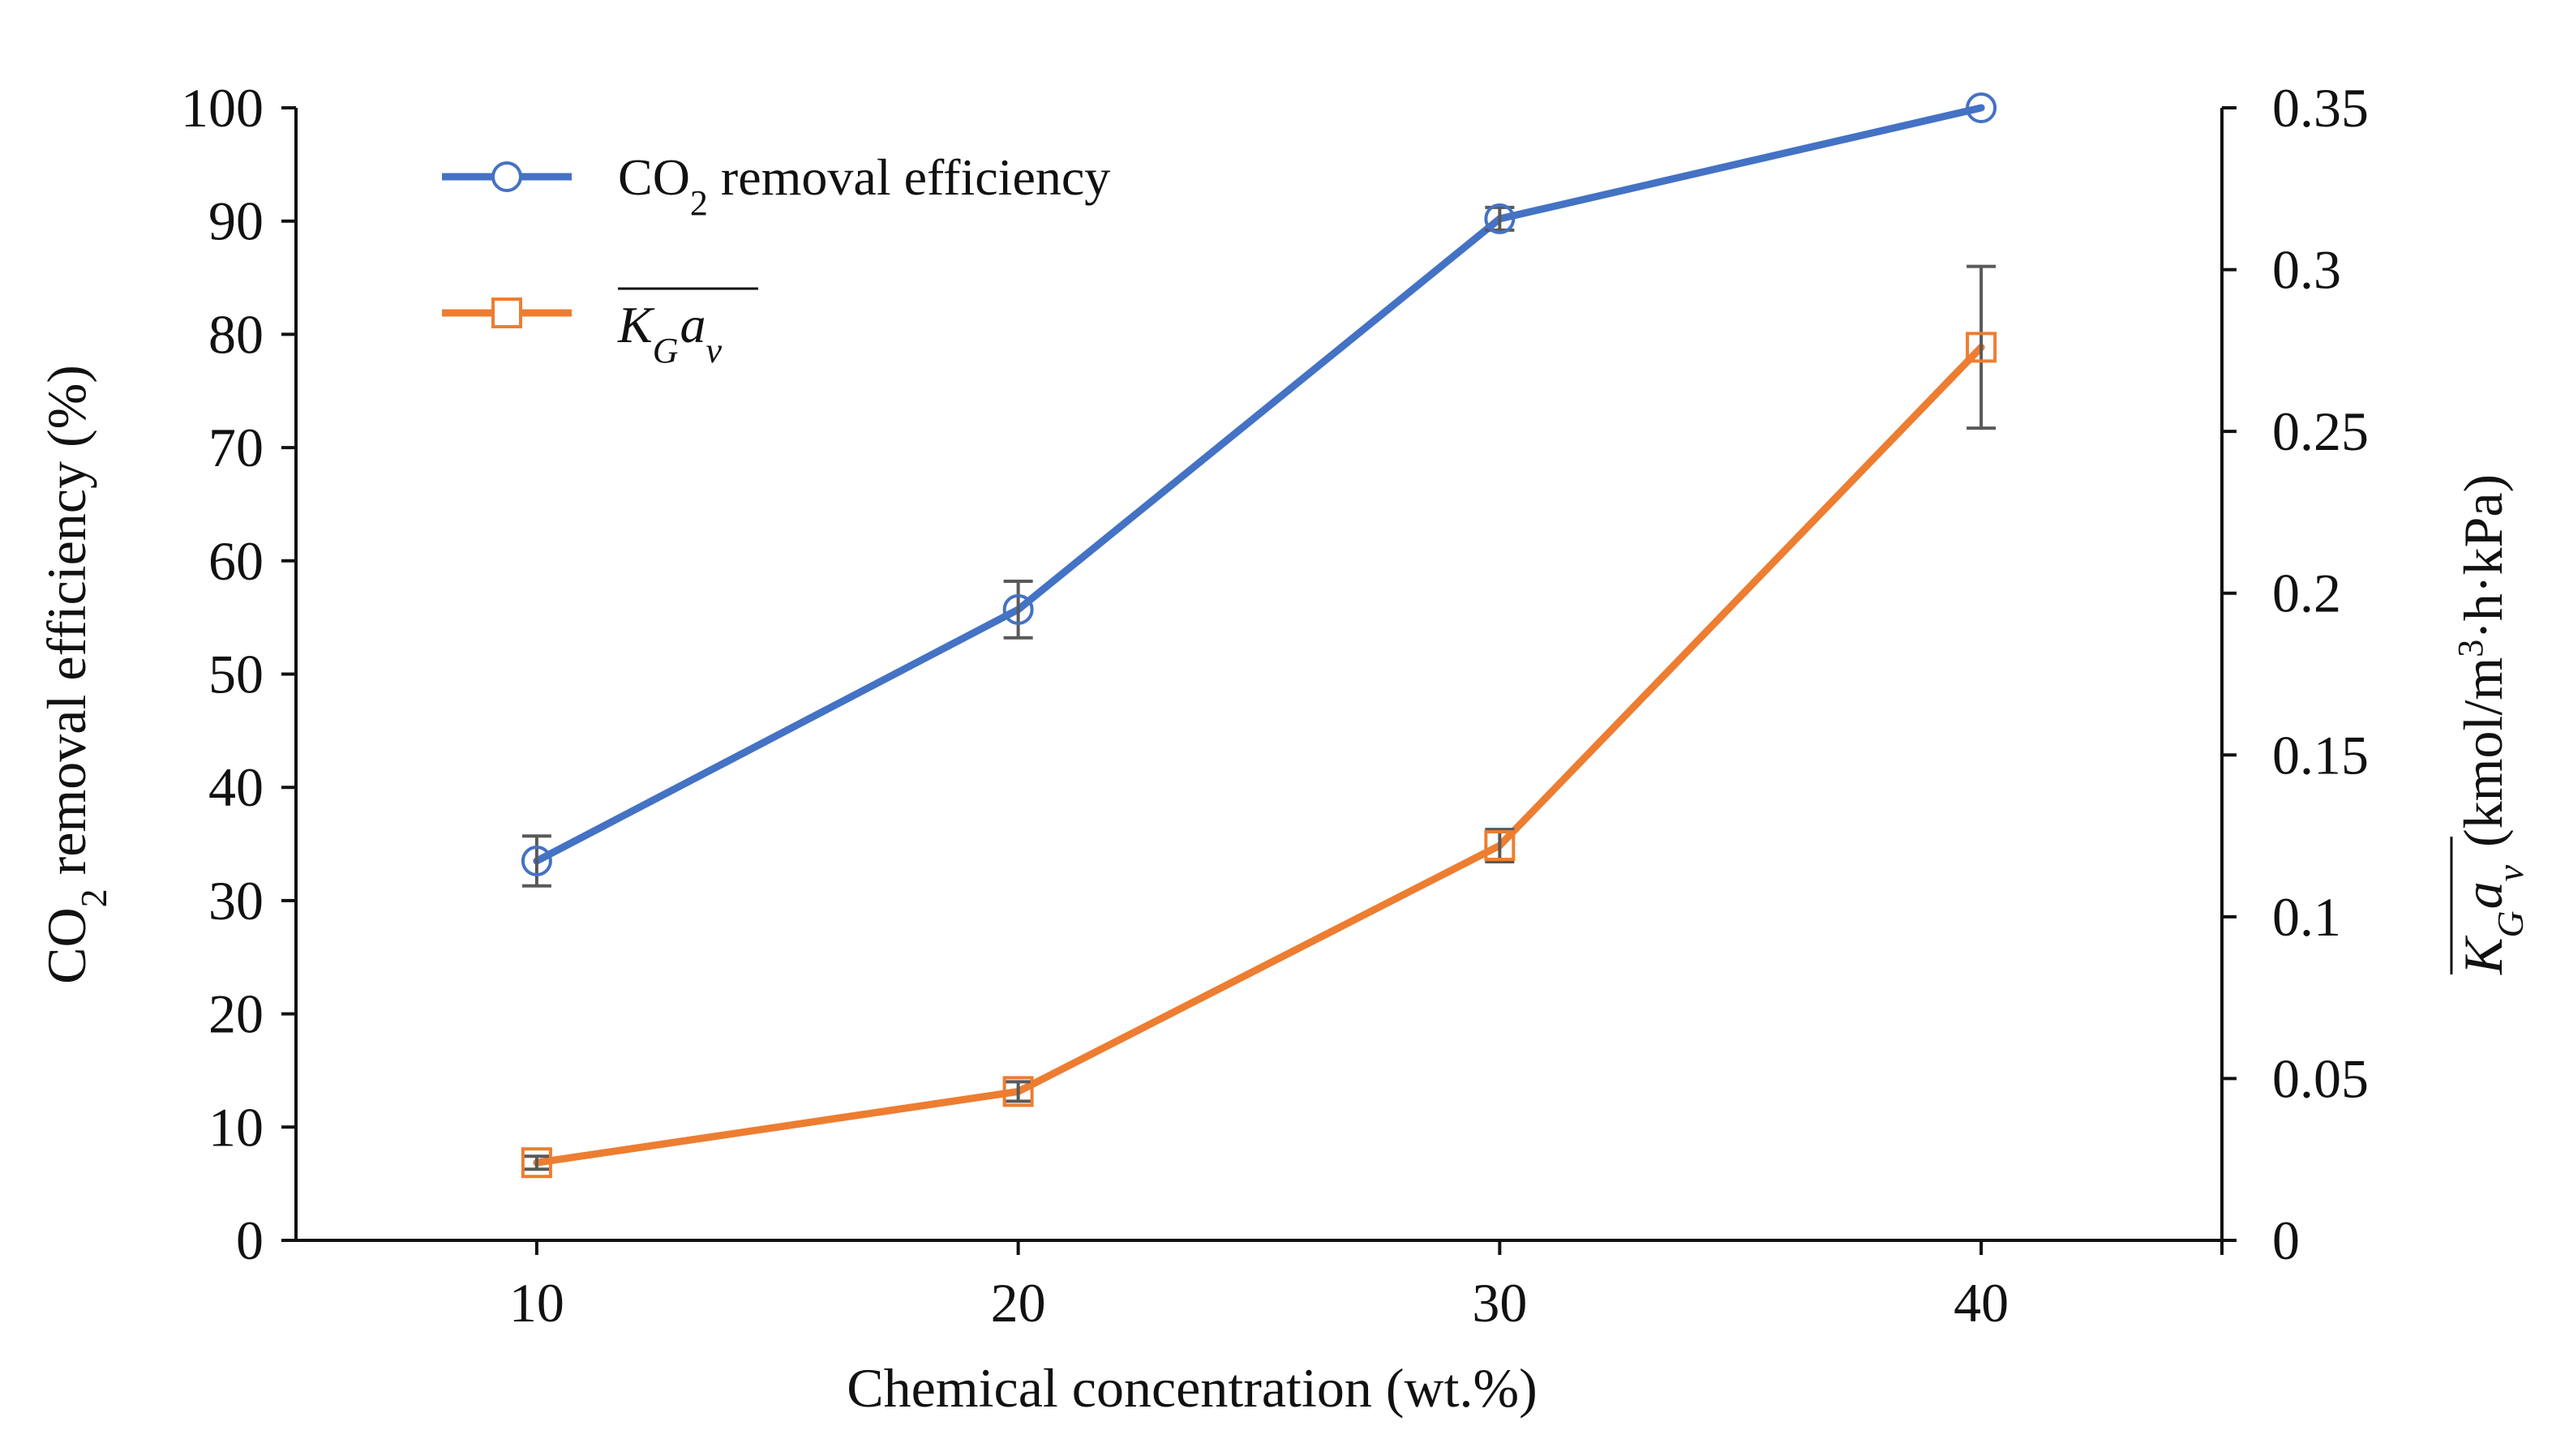  What do you see at coordinates (2320, 431) in the screenshot?
I see `right-y-tick-label: 0.25` at bounding box center [2320, 431].